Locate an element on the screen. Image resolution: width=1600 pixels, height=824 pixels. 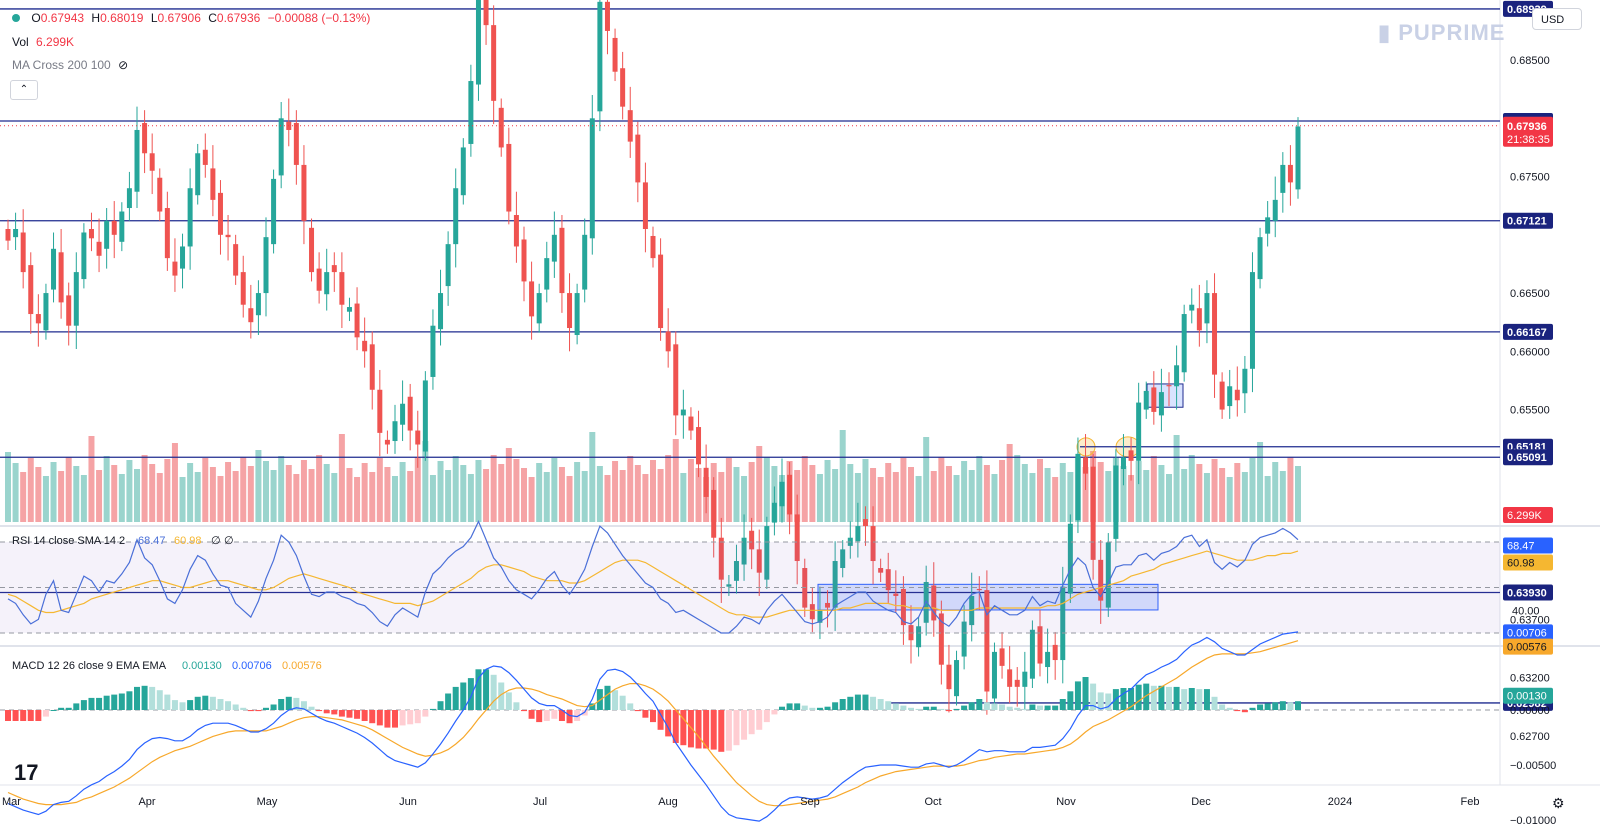
open-value: 0.67943 is located at coordinates (62, 18).